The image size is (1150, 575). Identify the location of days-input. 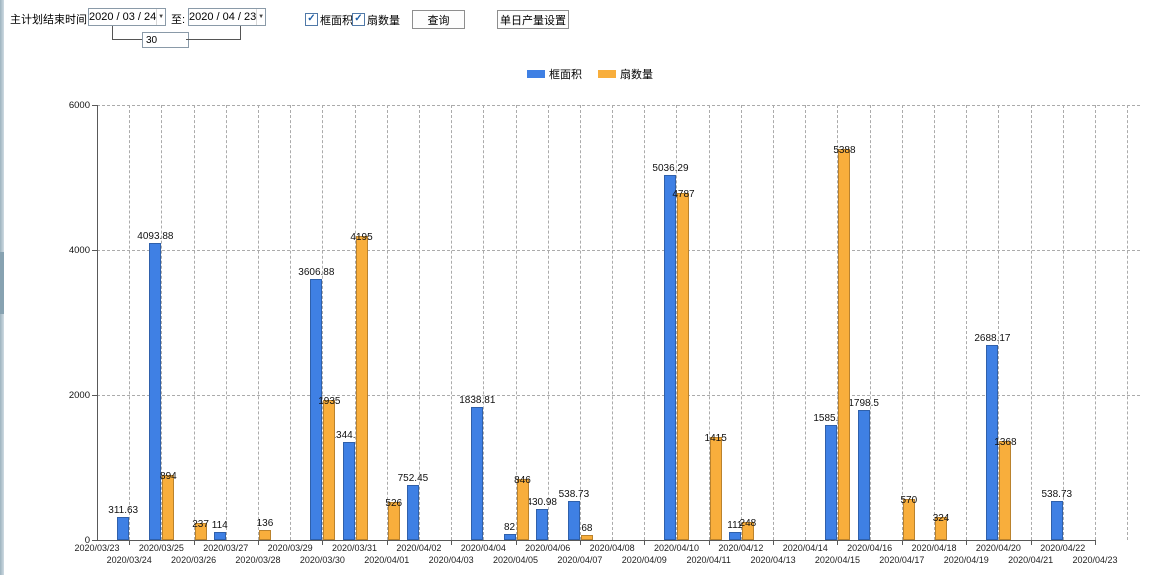
(165, 40).